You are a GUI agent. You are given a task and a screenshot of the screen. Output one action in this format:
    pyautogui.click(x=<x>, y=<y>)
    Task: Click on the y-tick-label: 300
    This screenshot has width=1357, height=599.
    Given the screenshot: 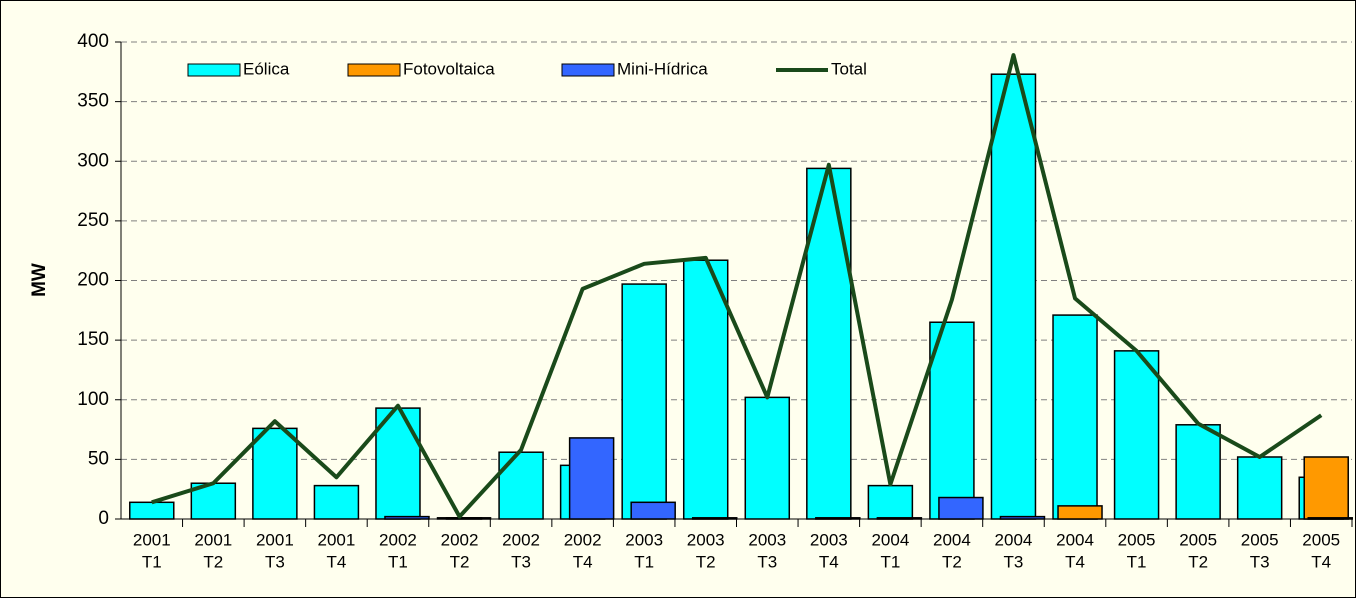 What is the action you would take?
    pyautogui.click(x=93, y=160)
    